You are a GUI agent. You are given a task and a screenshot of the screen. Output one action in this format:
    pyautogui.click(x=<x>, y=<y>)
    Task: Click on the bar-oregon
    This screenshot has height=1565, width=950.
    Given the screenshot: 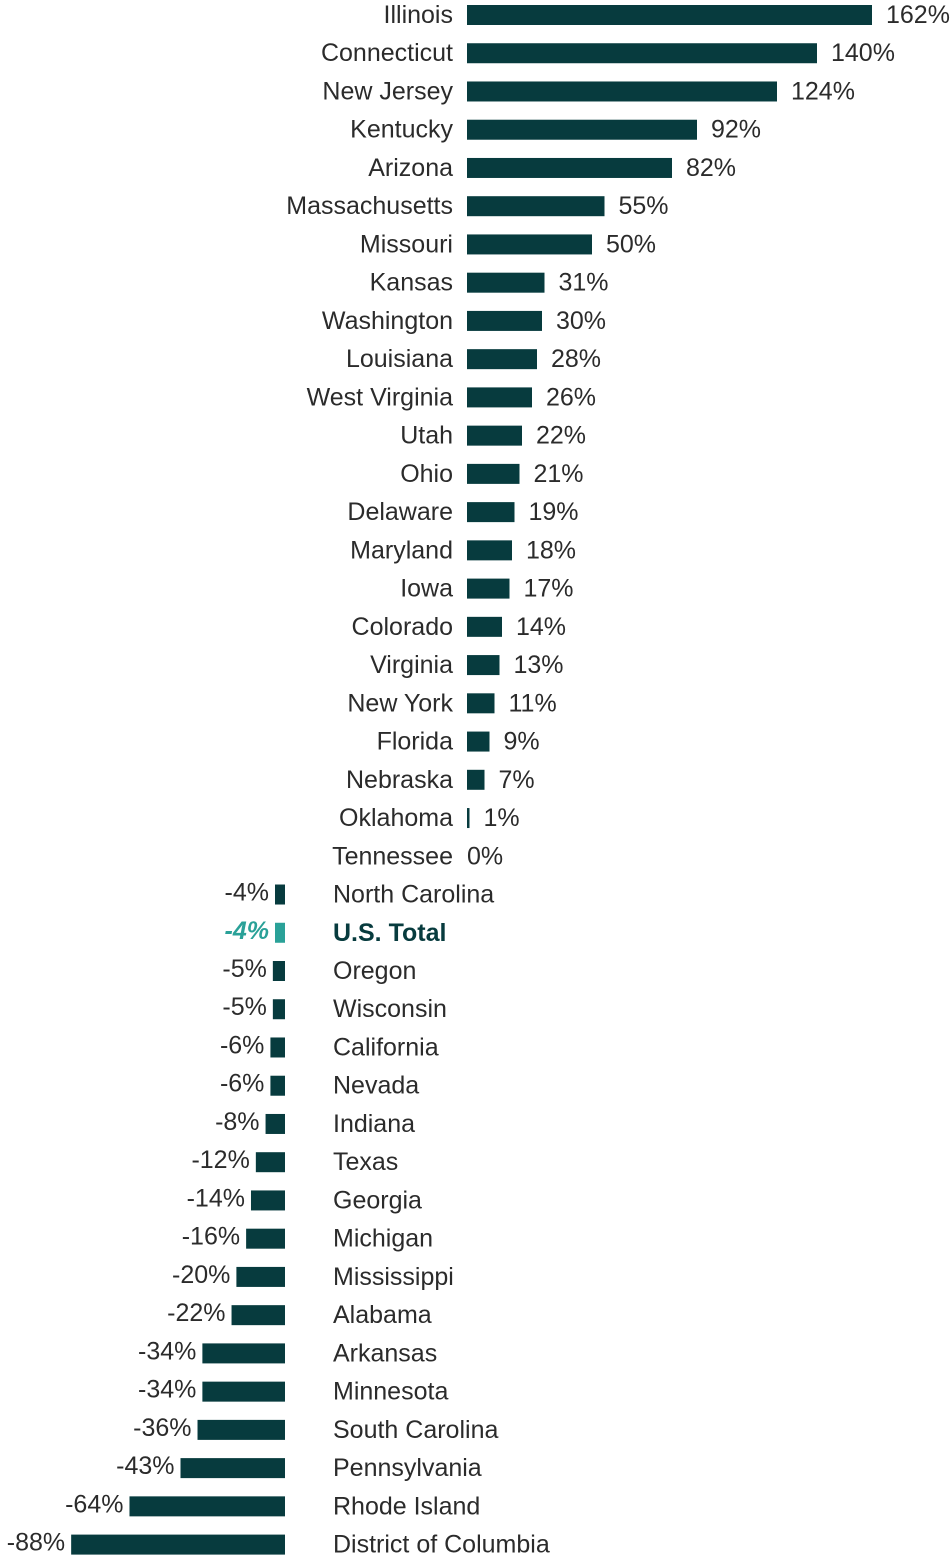 What is the action you would take?
    pyautogui.click(x=278, y=971)
    